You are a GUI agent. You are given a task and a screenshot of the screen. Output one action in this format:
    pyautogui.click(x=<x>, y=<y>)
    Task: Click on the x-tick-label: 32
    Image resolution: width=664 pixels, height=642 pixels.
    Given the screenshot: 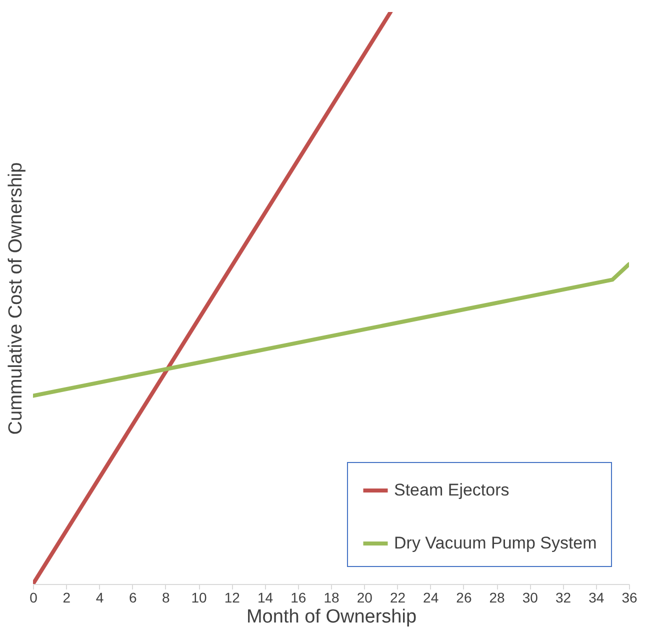 What is the action you would take?
    pyautogui.click(x=563, y=598)
    